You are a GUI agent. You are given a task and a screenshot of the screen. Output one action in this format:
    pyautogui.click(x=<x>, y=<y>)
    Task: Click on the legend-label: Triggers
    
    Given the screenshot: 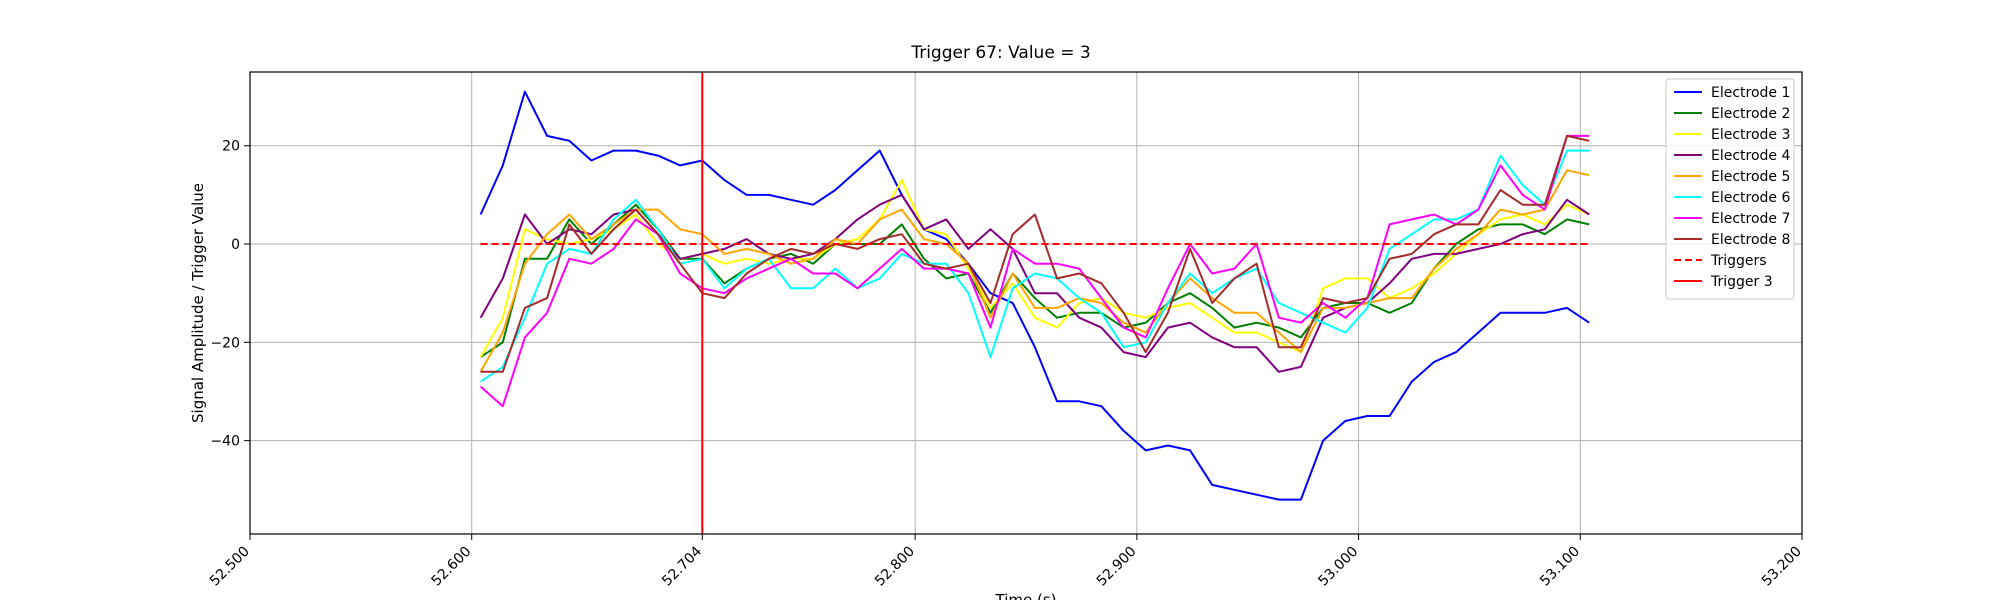 What is the action you would take?
    pyautogui.click(x=1738, y=261)
    